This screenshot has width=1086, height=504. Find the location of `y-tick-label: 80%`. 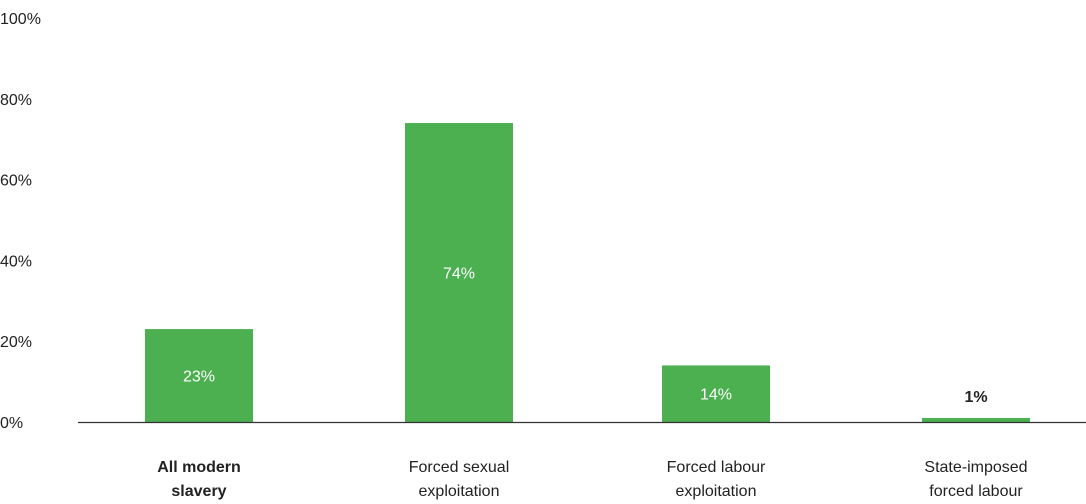

y-tick-label: 80% is located at coordinates (16, 100).